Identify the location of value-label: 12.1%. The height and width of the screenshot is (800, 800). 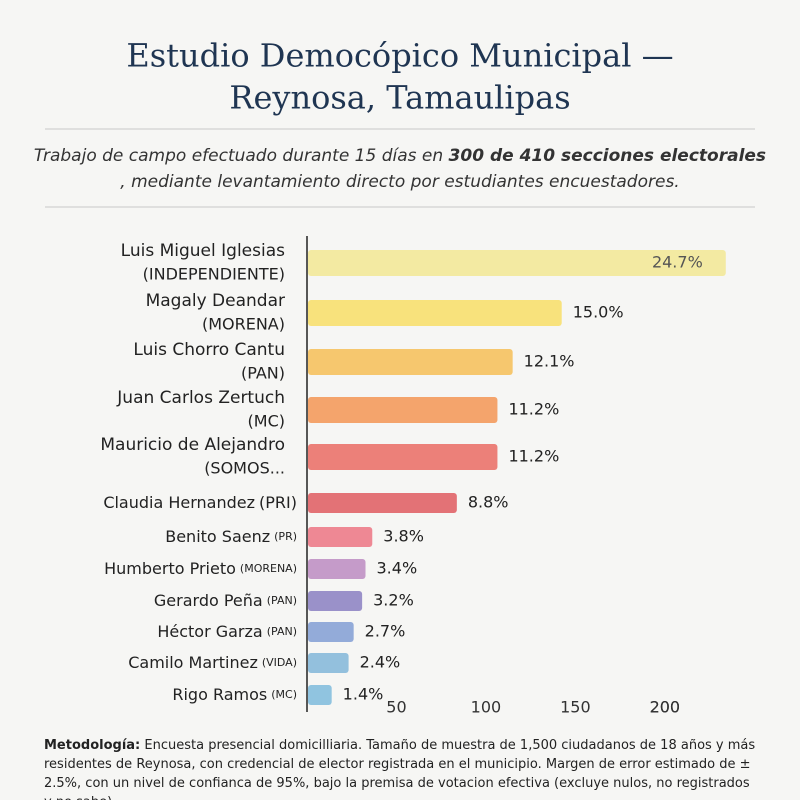
(549, 361).